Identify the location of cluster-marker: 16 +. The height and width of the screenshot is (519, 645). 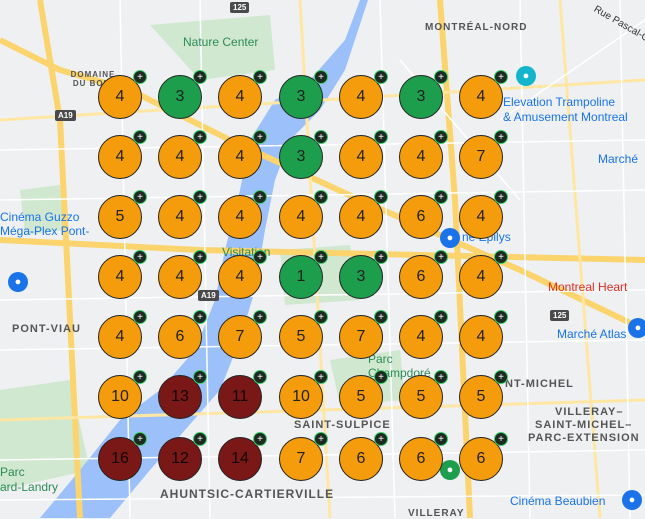
(122, 456).